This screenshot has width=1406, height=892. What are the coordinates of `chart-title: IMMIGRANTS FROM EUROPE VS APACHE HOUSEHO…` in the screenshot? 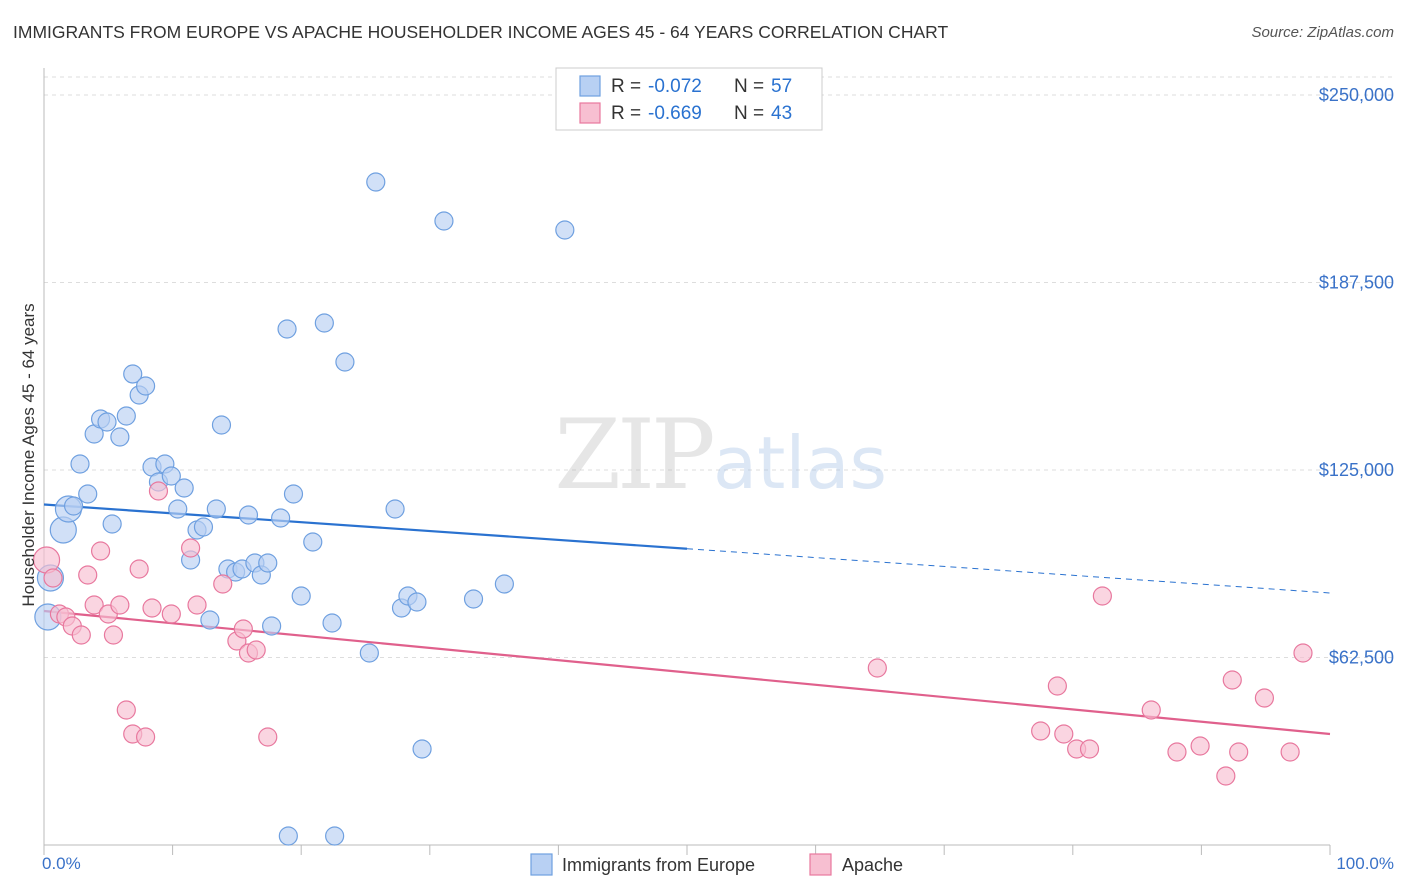 It's located at (481, 32).